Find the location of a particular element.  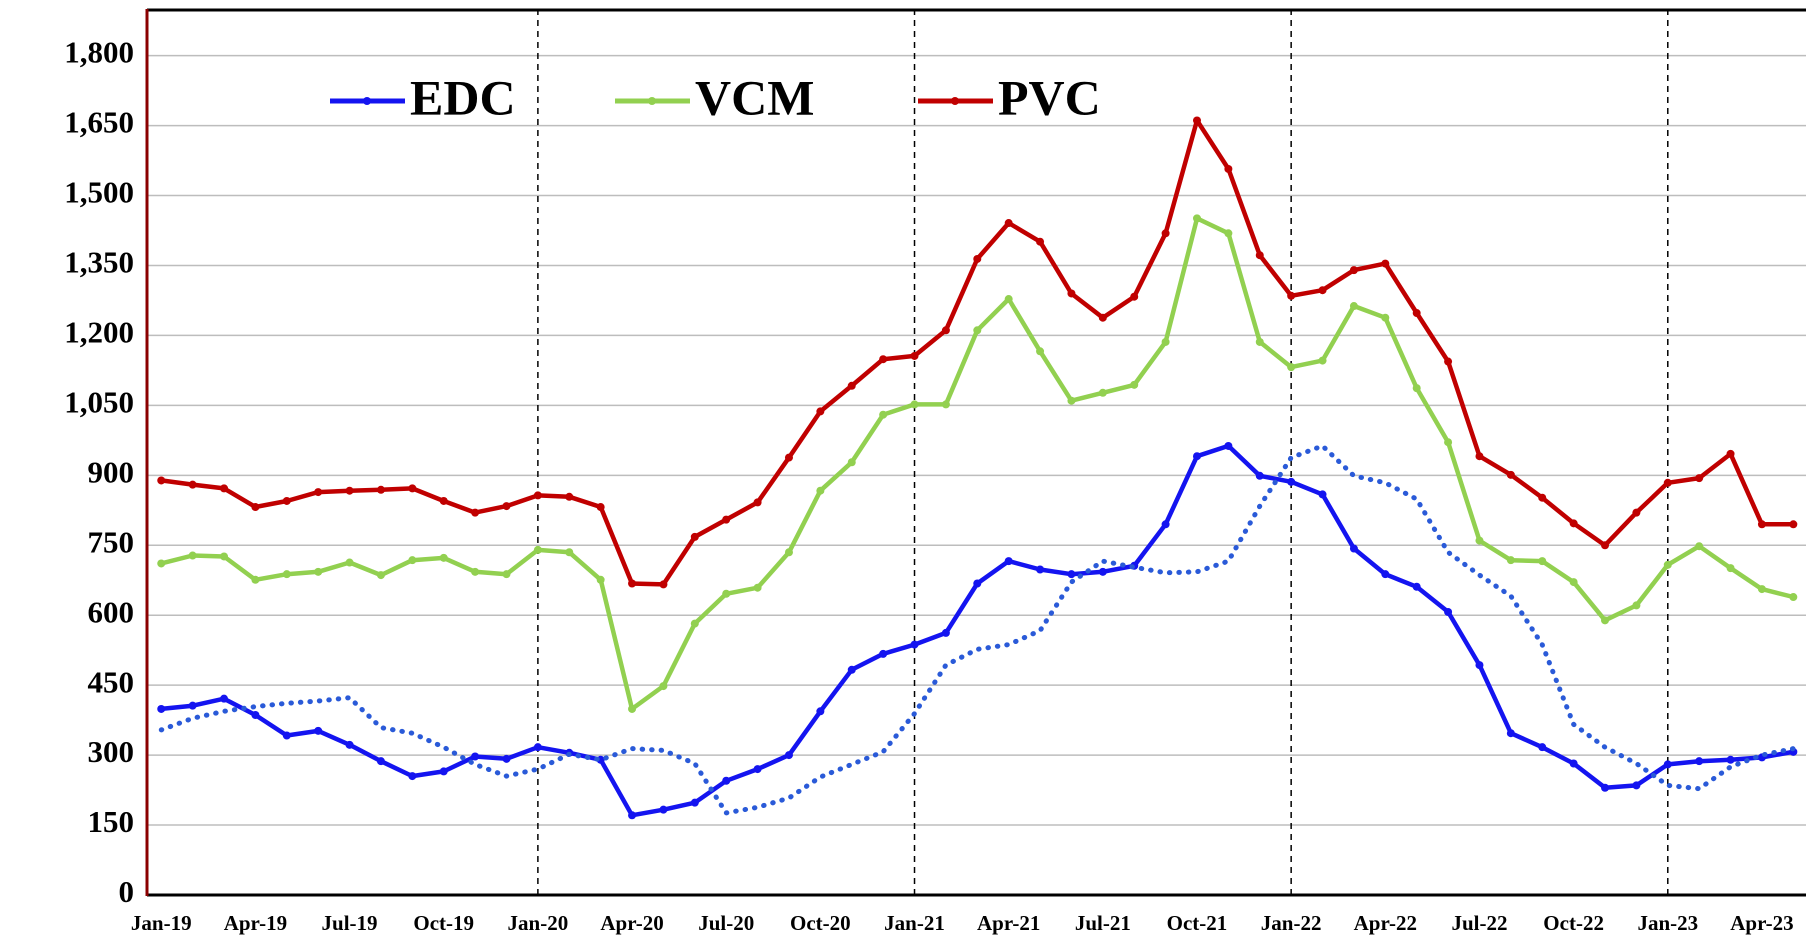

x-tick-label: Apr-23 is located at coordinates (1761, 923).